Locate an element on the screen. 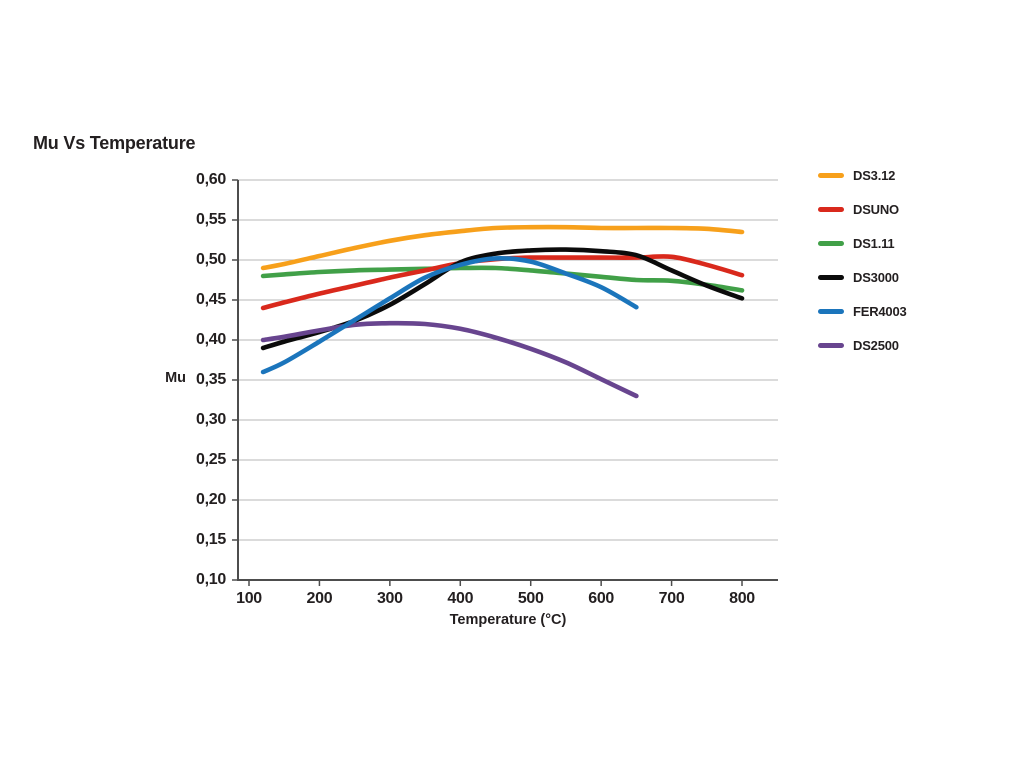 This screenshot has width=1024, height=768. y-tick-label: 0,30 is located at coordinates (211, 419).